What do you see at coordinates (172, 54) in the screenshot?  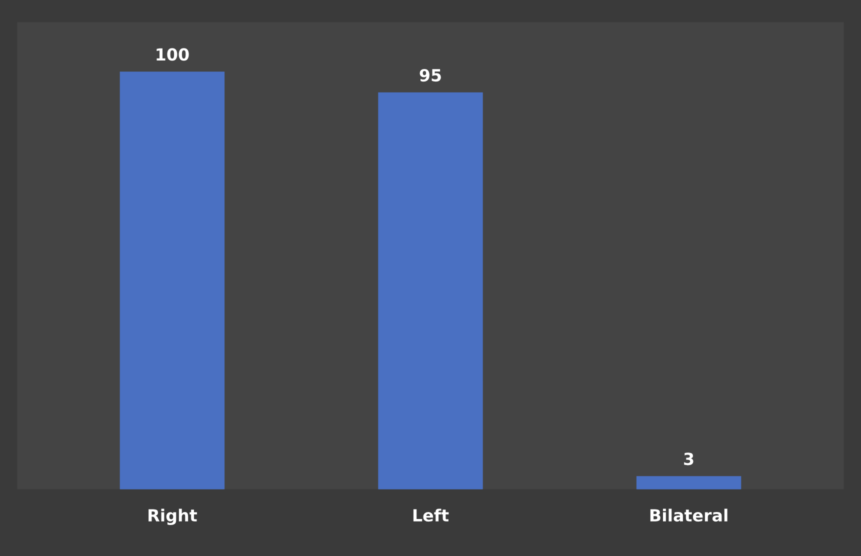 I see `data-label: 100` at bounding box center [172, 54].